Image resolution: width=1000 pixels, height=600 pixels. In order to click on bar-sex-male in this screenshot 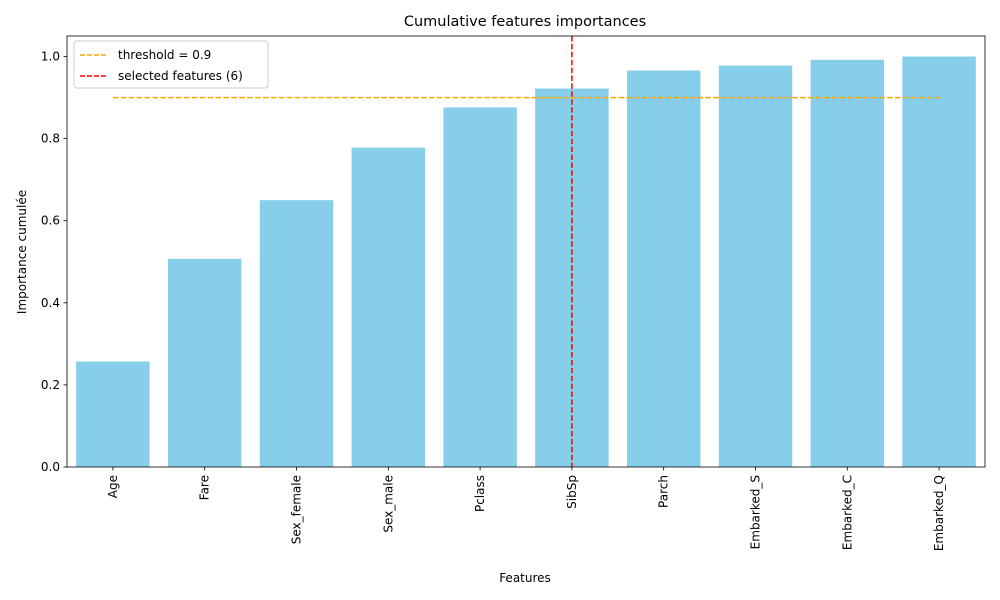, I will do `click(388, 307)`.